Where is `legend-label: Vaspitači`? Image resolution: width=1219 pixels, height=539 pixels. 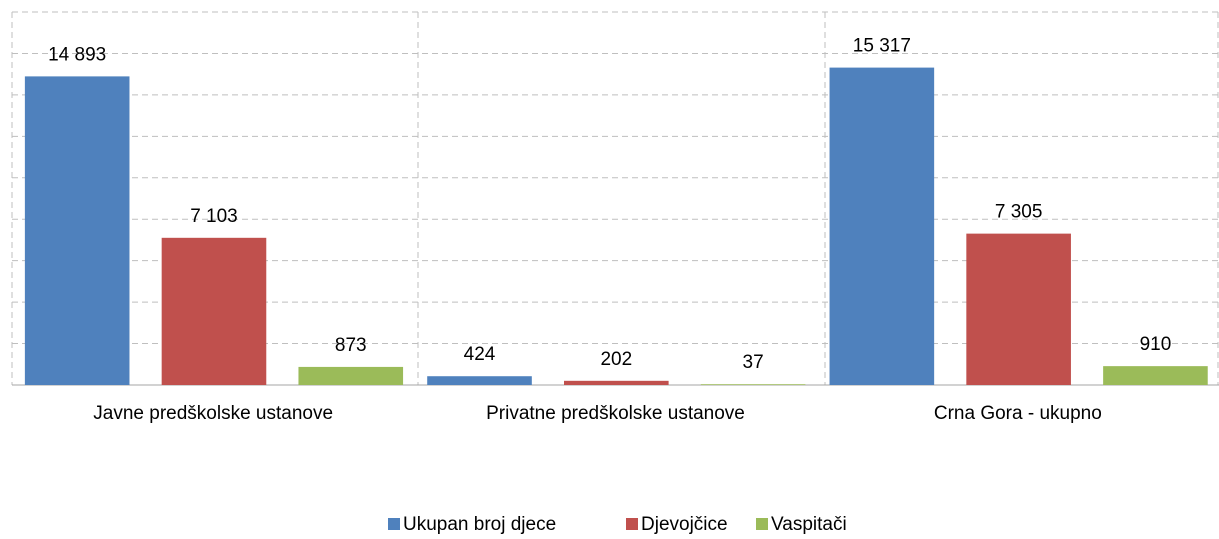 legend-label: Vaspitači is located at coordinates (809, 524).